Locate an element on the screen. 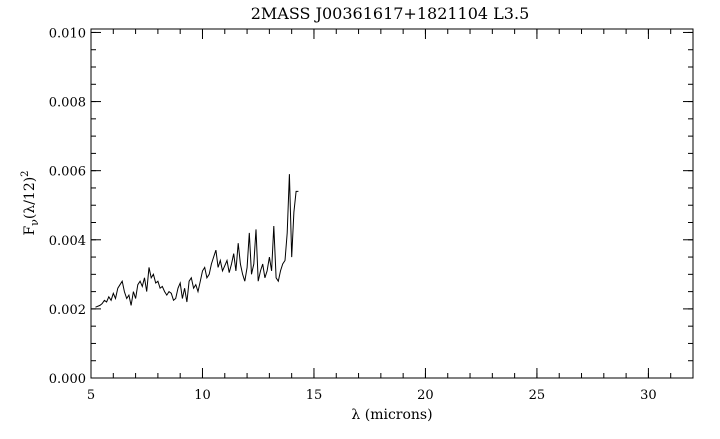 The image size is (720, 439). x-axis-label: λ (microns) is located at coordinates (391, 415).